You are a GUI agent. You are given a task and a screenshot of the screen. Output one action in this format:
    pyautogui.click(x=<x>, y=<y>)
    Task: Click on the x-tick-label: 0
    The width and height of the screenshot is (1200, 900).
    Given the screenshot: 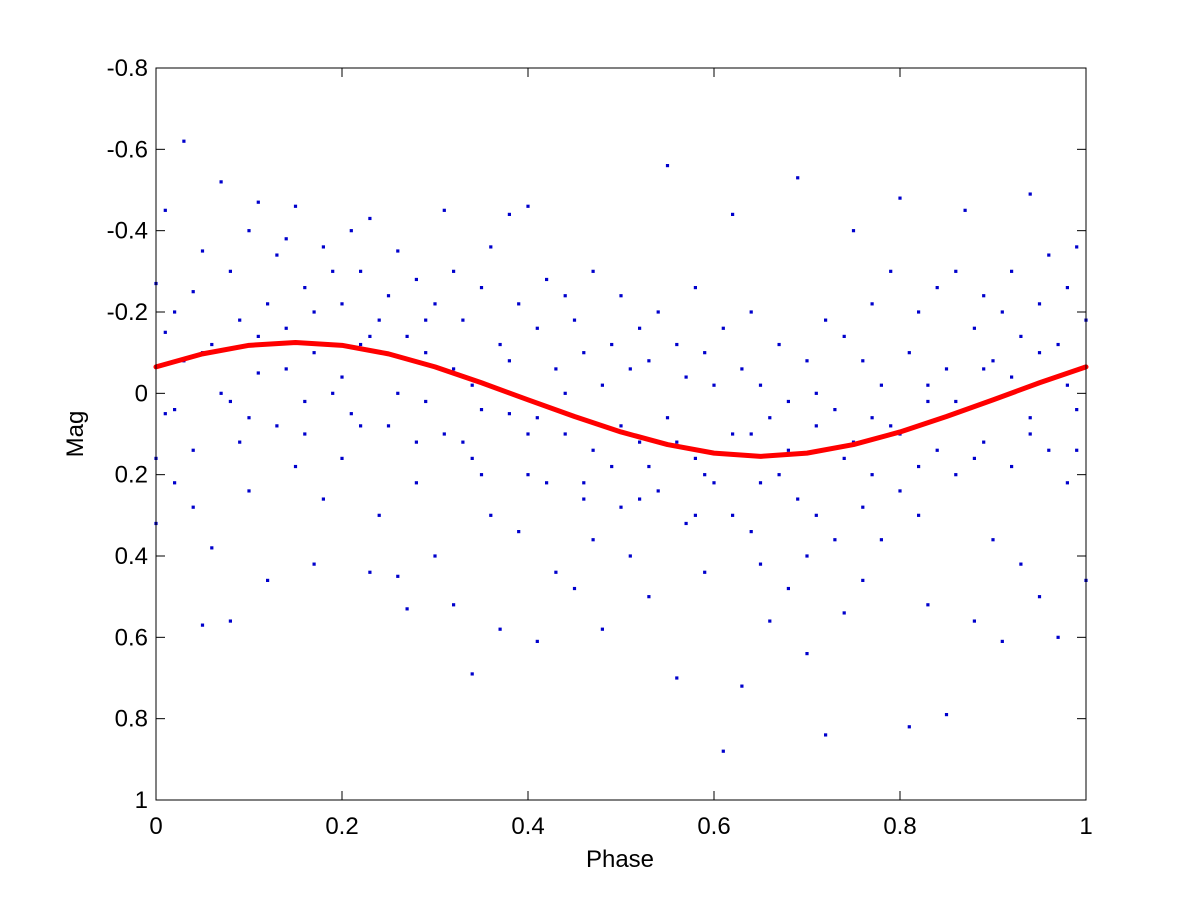 What is the action you would take?
    pyautogui.click(x=155, y=826)
    